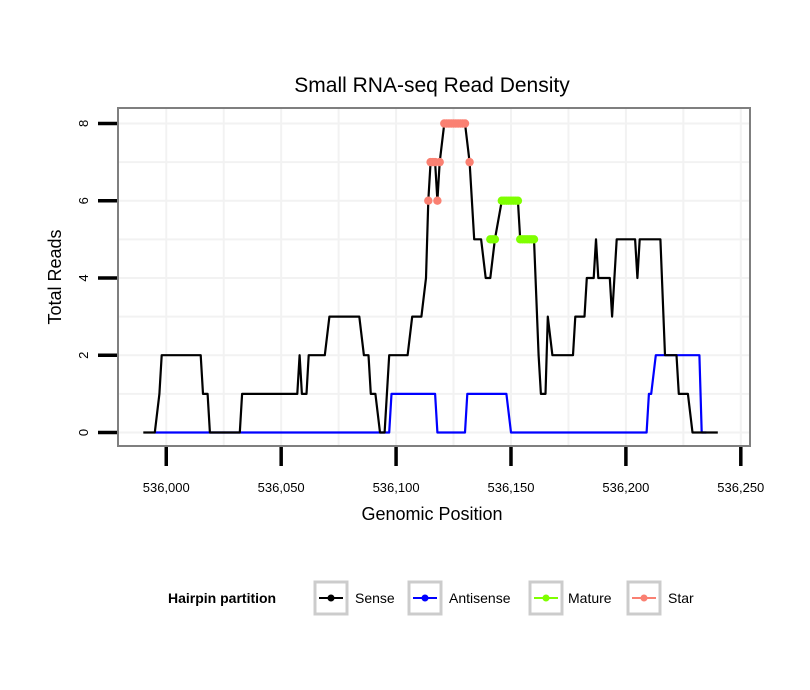  I want to click on legend-label: Mature, so click(590, 598).